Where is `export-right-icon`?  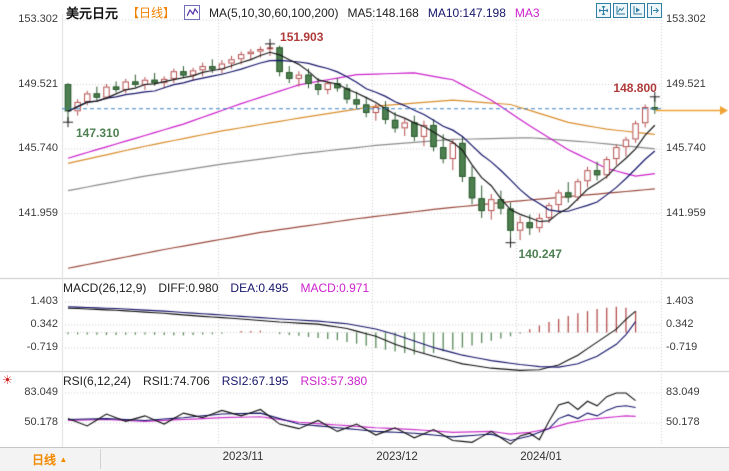 export-right-icon is located at coordinates (654, 10).